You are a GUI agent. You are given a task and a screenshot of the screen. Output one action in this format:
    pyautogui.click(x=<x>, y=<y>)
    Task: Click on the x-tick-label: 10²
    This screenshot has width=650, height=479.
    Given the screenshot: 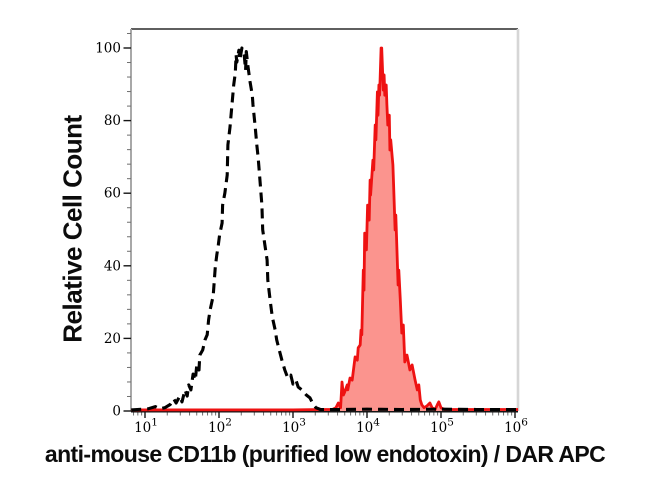 What is the action you would take?
    pyautogui.click(x=220, y=427)
    